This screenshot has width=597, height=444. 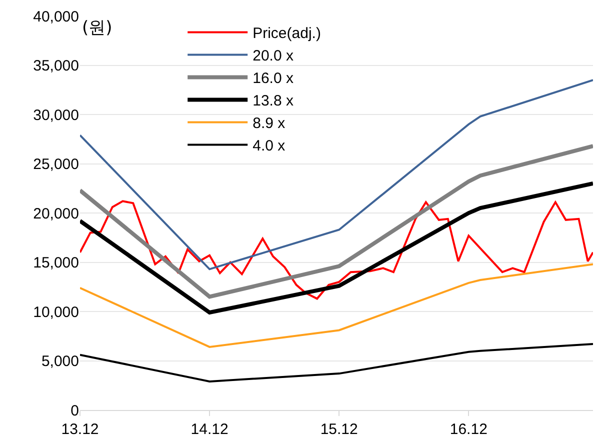 What do you see at coordinates (269, 123) in the screenshot?
I see `legend-label: 8.9 x` at bounding box center [269, 123].